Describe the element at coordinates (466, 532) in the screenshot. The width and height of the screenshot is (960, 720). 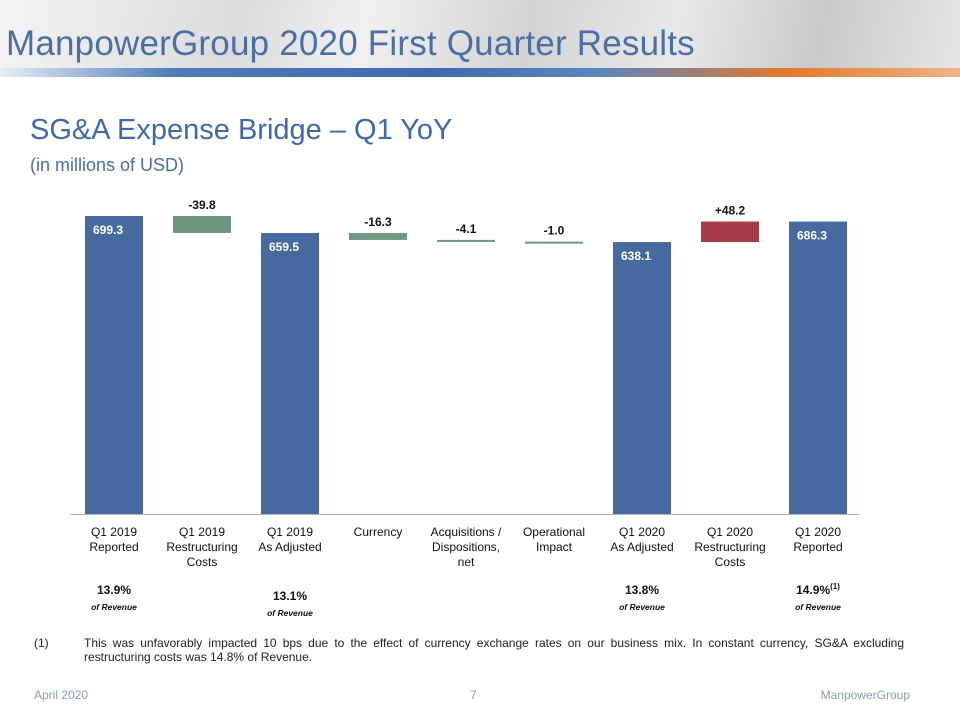
I see `category-label-4-0: Acquisitions /` at that location.